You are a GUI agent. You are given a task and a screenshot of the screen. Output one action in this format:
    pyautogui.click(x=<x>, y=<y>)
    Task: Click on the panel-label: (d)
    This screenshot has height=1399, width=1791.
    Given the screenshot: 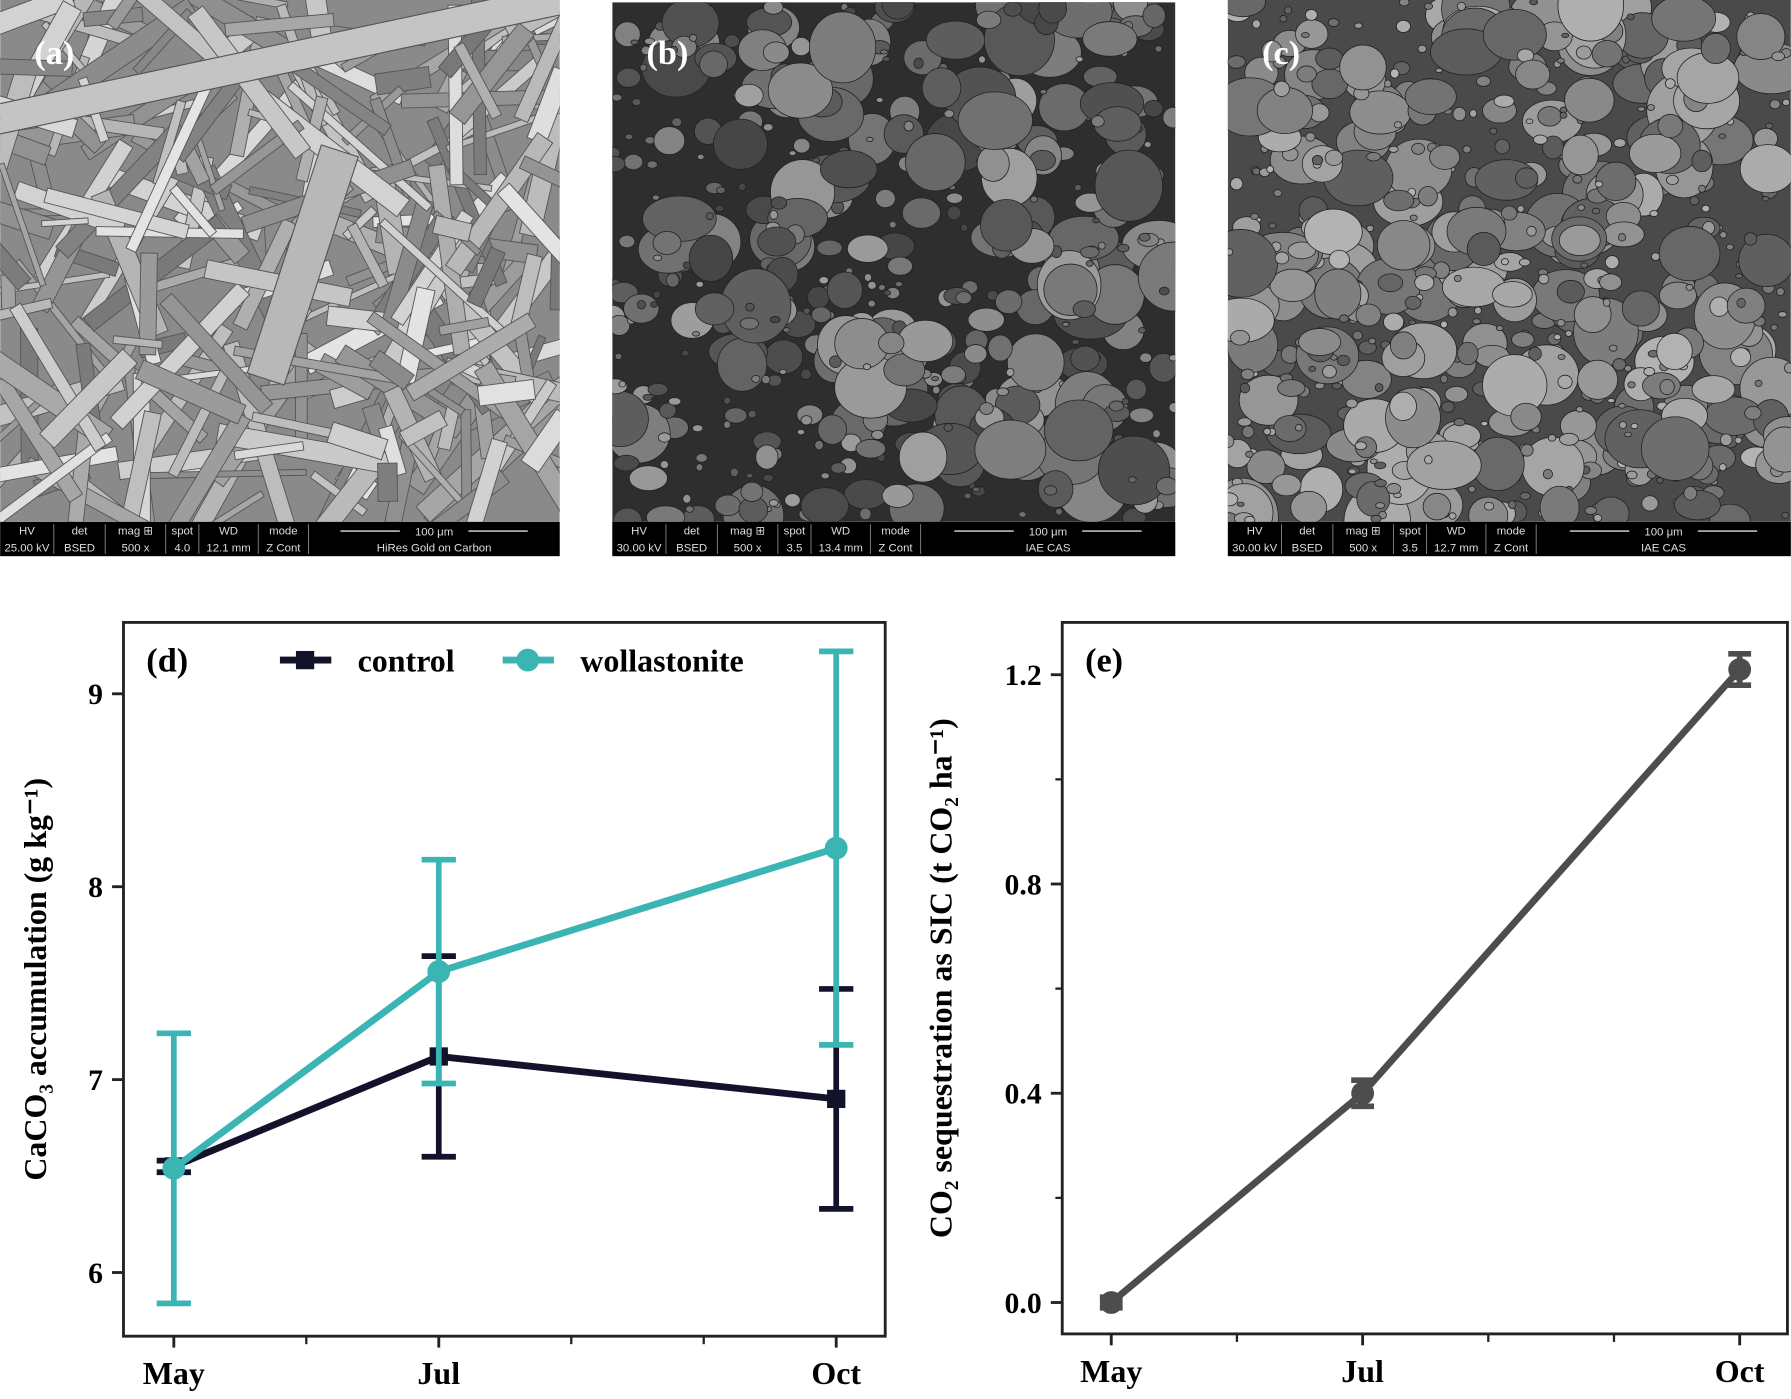 What is the action you would take?
    pyautogui.click(x=167, y=661)
    